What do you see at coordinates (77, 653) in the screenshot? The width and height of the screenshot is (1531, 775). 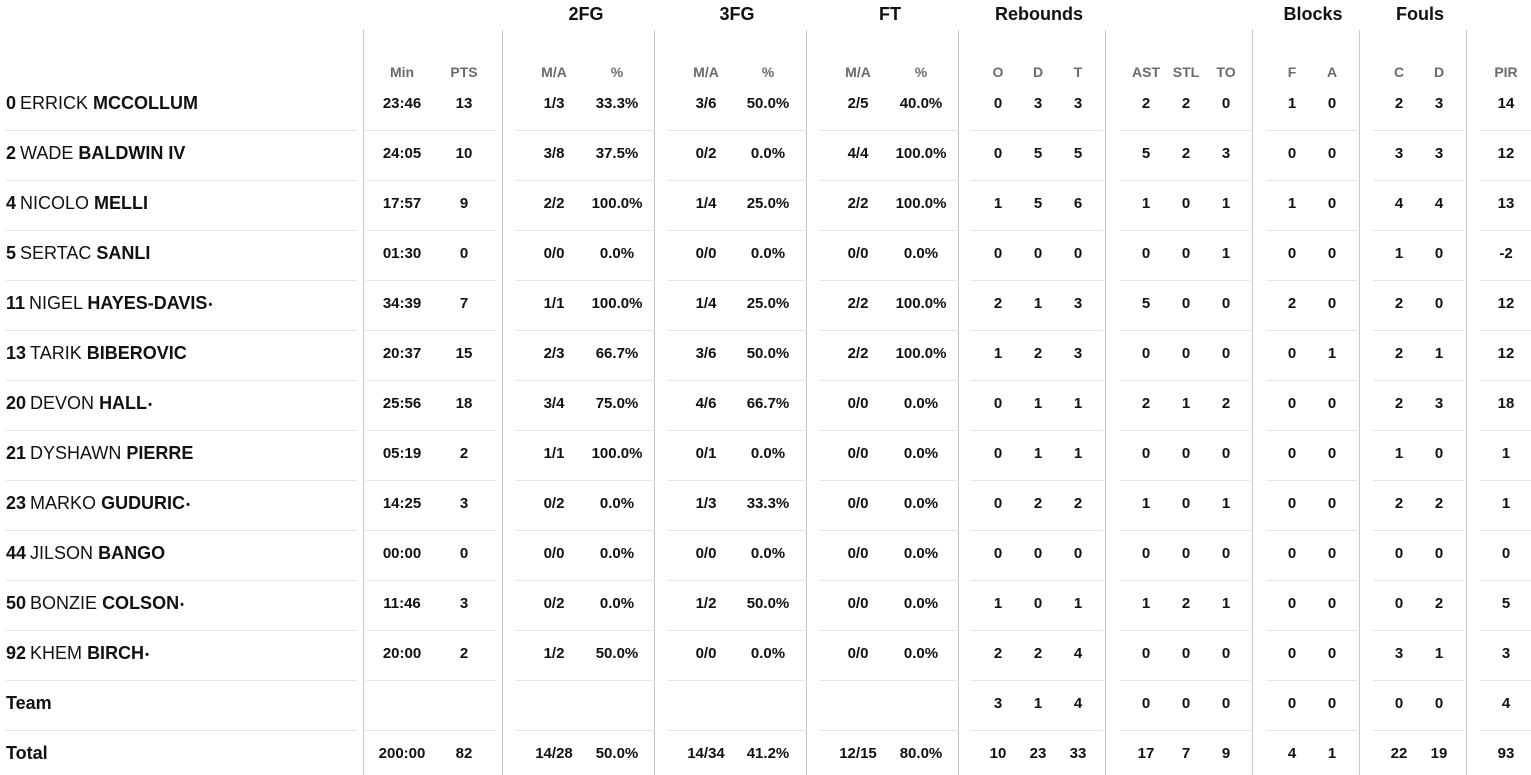 I see `player-row-name: 92 KHEM BIRCH•` at bounding box center [77, 653].